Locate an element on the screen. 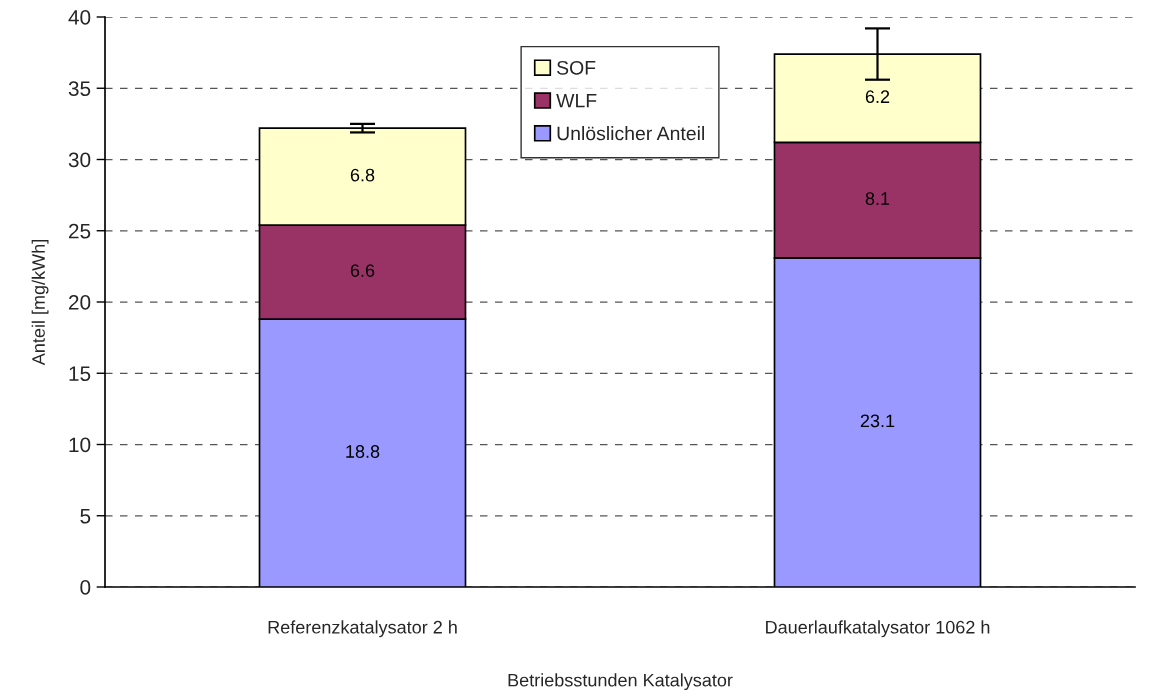 The width and height of the screenshot is (1161, 696). y-tick-label: 20 is located at coordinates (79, 302).